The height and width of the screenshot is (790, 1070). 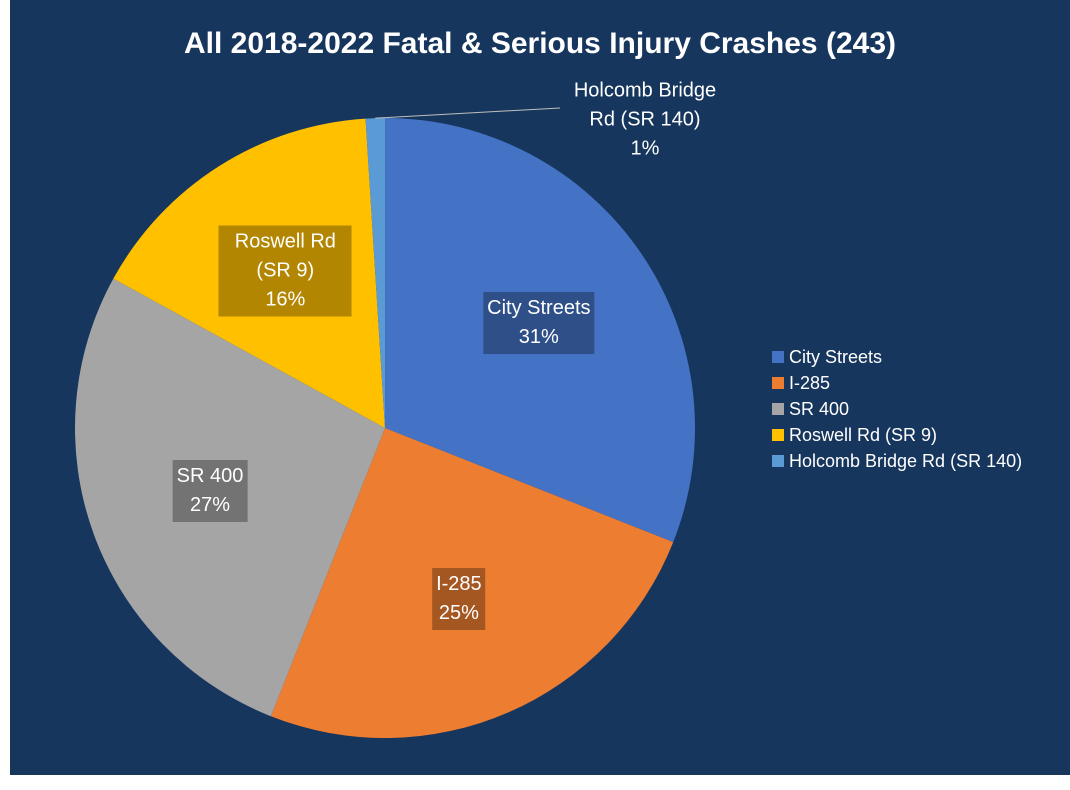 What do you see at coordinates (538, 337) in the screenshot?
I see `data-label-value: 31%` at bounding box center [538, 337].